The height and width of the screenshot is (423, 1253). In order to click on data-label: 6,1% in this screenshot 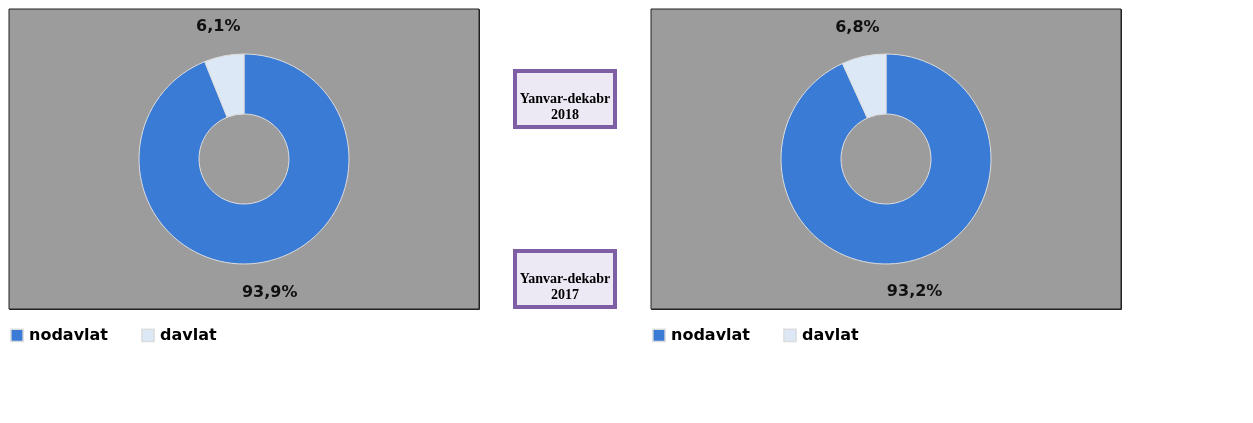, I will do `click(218, 26)`.